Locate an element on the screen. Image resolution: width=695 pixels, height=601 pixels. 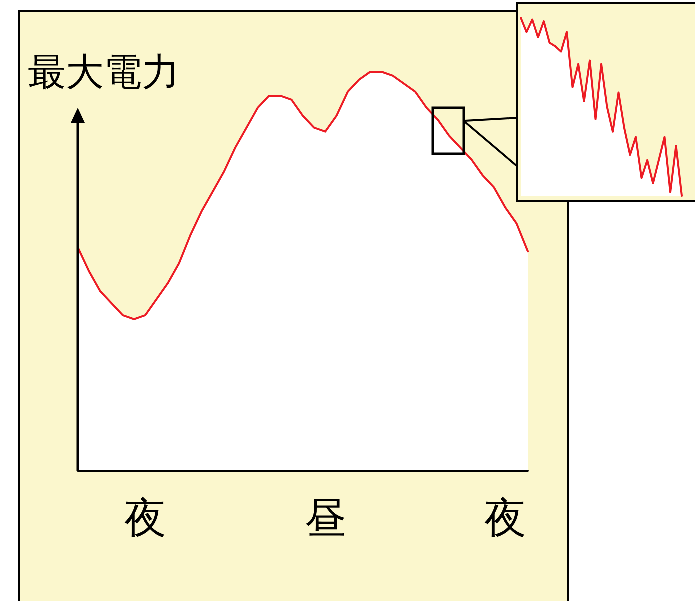
y-axis-title: 最大電力 is located at coordinates (104, 72).